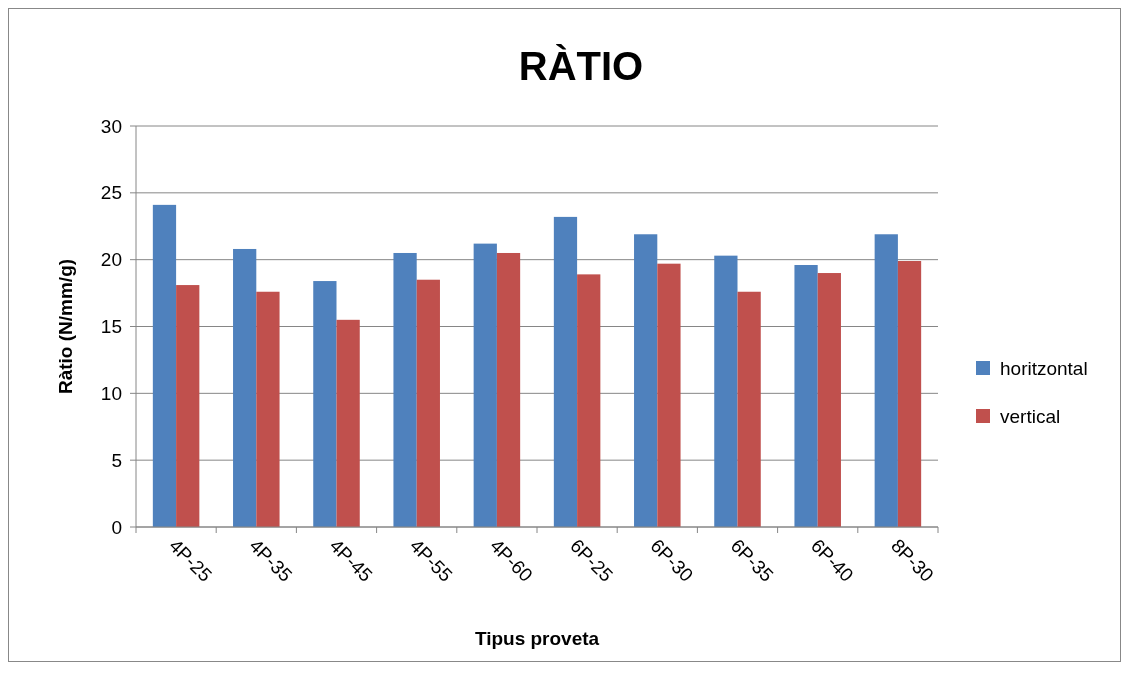 The height and width of the screenshot is (673, 1132). Describe the element at coordinates (537, 638) in the screenshot. I see `x-axis-title: Tipus proveta` at that location.